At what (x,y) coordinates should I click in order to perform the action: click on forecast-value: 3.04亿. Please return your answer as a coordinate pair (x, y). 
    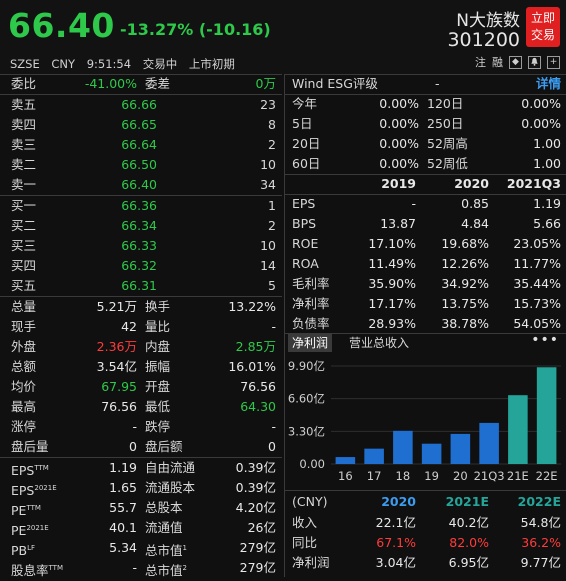
    Looking at the image, I should click on (395, 562).